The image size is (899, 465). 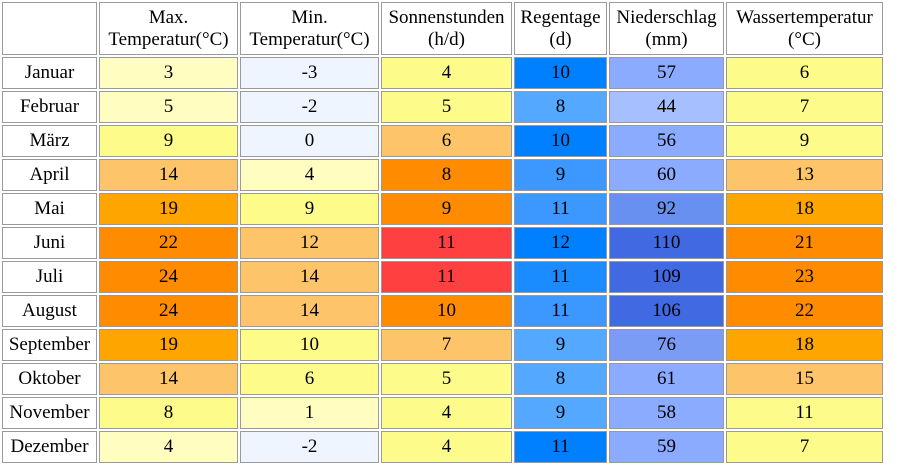 I want to click on table-row: Oktober 14 6 5 8 61 15, so click(x=442, y=379).